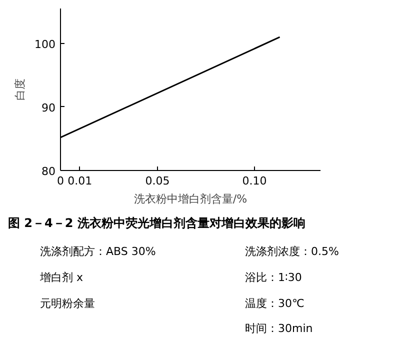 The width and height of the screenshot is (400, 362). What do you see at coordinates (254, 181) in the screenshot?
I see `x-tick-label: 0.10` at bounding box center [254, 181].